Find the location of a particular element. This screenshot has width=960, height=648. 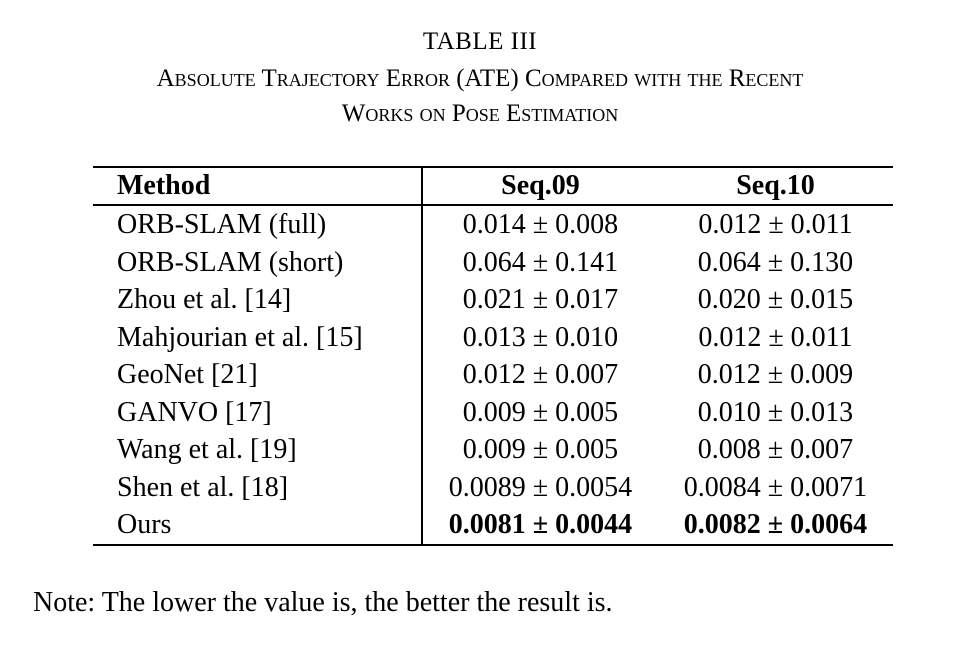

method-cell: Ours is located at coordinates (258, 525).